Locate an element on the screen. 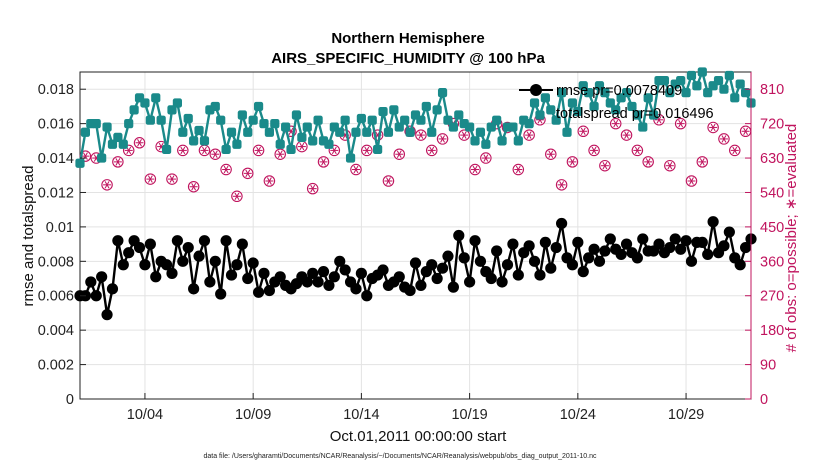 The width and height of the screenshot is (830, 470). y-right-tick-label: 90 is located at coordinates (768, 366).